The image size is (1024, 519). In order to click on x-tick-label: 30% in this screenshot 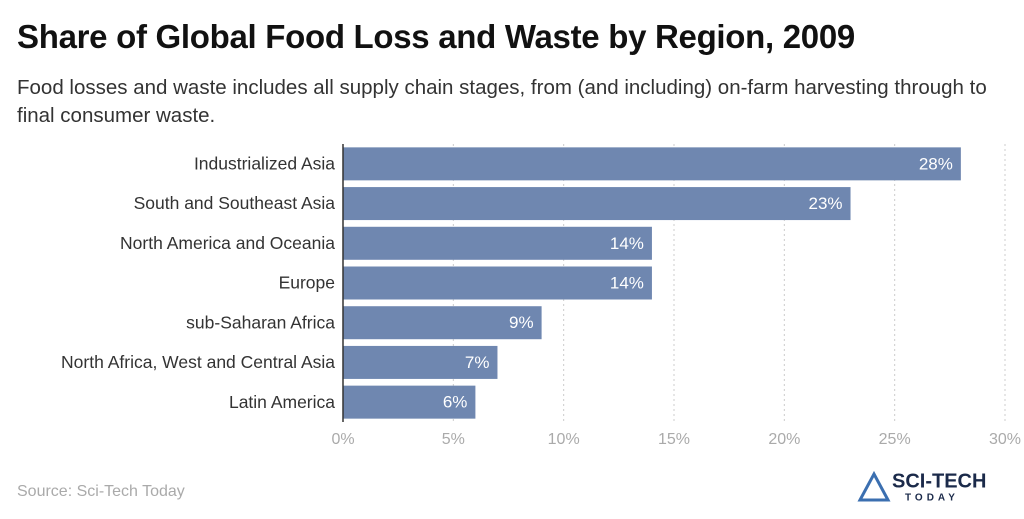, I will do `click(1005, 439)`.